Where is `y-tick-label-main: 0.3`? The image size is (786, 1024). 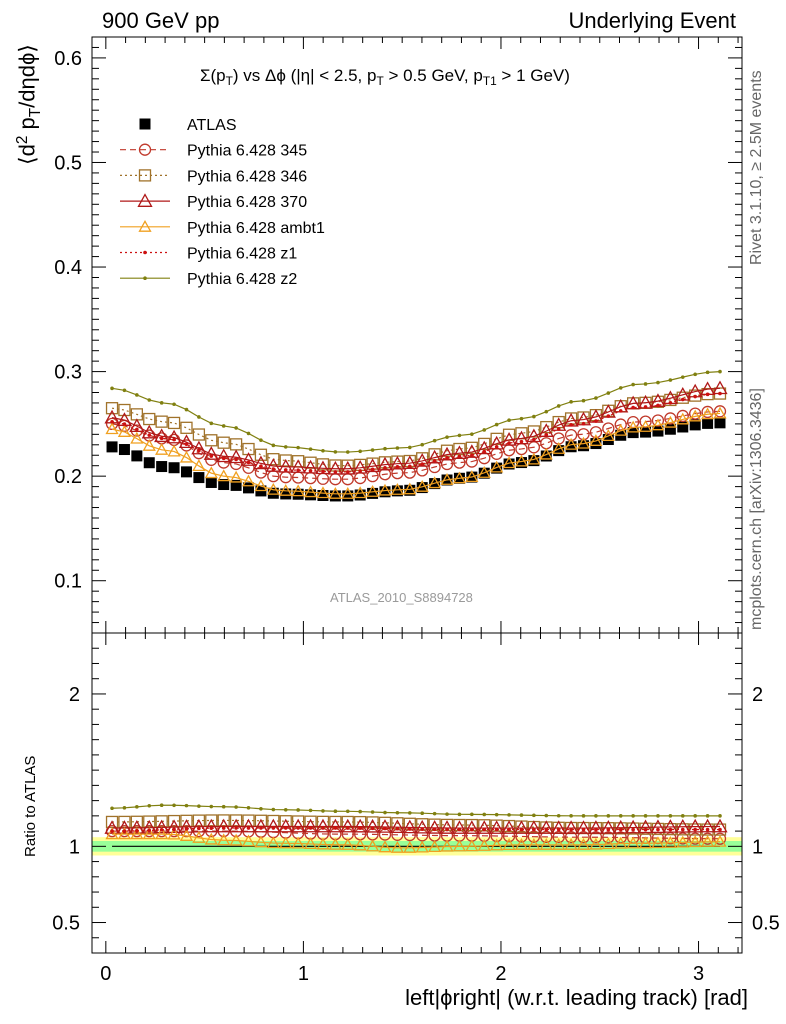
y-tick-label-main: 0.3 is located at coordinates (68, 373).